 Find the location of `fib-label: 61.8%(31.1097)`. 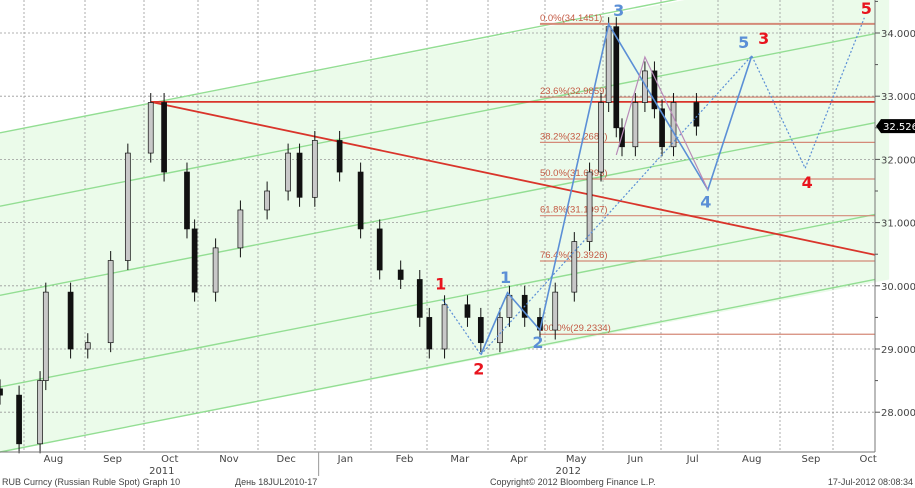

fib-label: 61.8%(31.1097) is located at coordinates (574, 210).